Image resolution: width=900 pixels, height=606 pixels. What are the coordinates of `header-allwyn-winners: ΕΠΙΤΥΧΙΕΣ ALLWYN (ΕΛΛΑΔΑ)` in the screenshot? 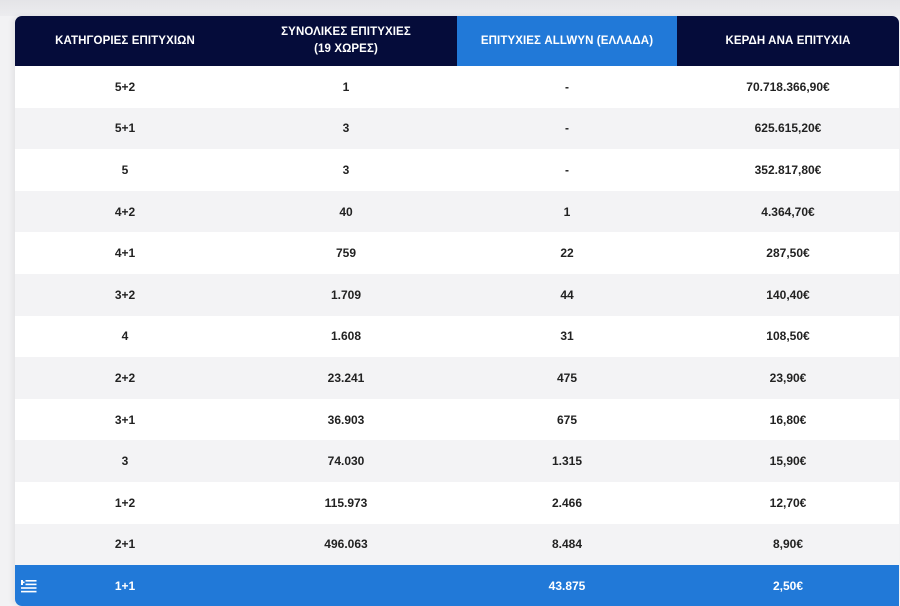 It's located at (567, 41).